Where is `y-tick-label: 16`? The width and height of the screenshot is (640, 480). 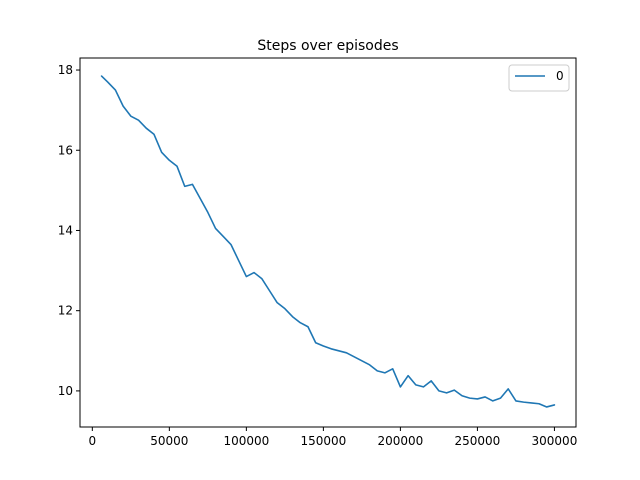
y-tick-label: 16 is located at coordinates (65, 150).